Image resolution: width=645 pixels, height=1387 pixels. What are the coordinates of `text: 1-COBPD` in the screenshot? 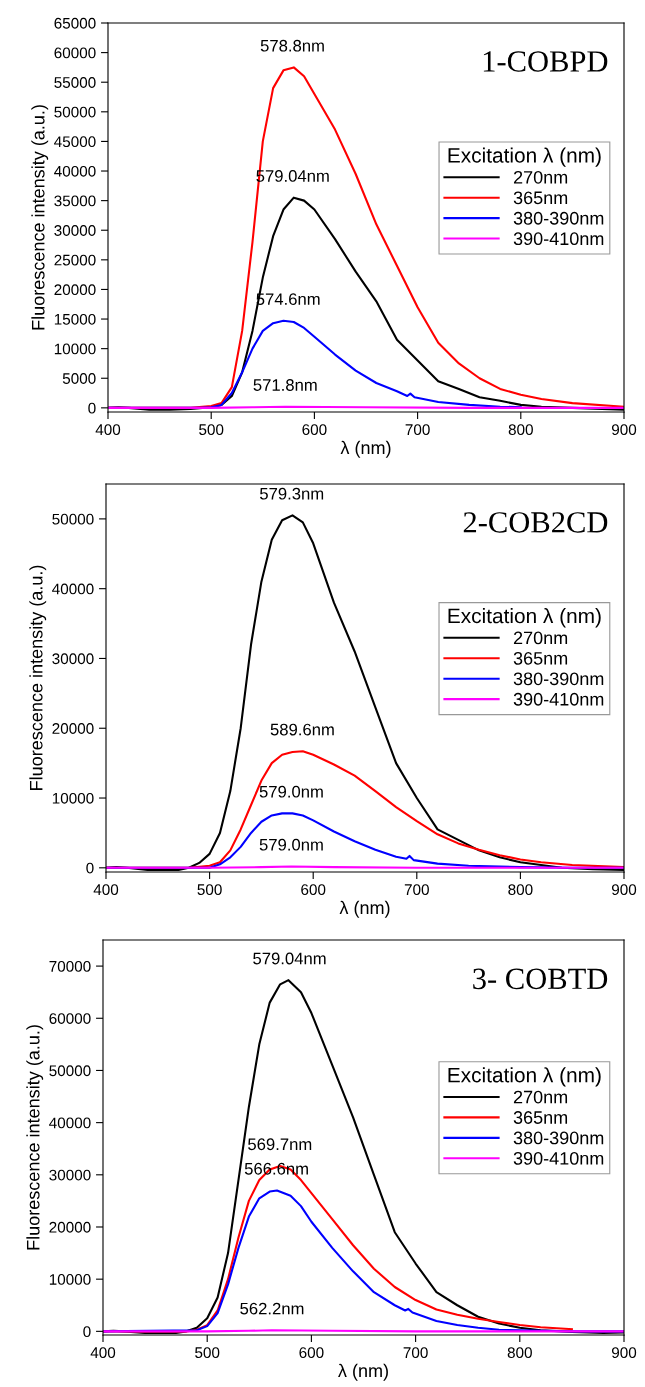 It's located at (545, 61).